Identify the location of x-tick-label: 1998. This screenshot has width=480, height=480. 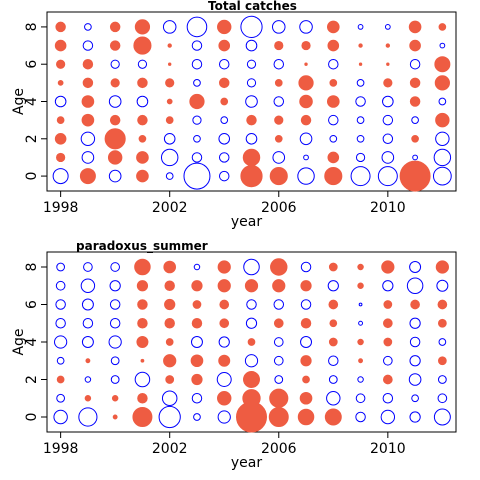
(61, 208).